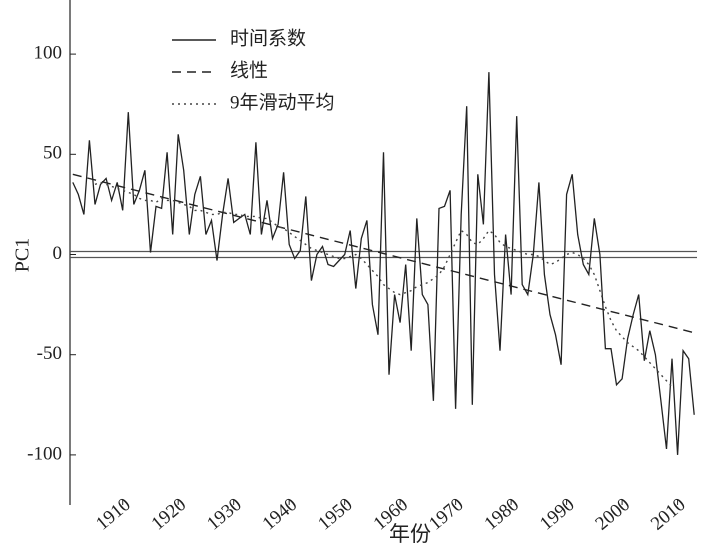 This screenshot has width=718, height=557. What do you see at coordinates (668, 514) in the screenshot?
I see `x-tick-label: 2010` at bounding box center [668, 514].